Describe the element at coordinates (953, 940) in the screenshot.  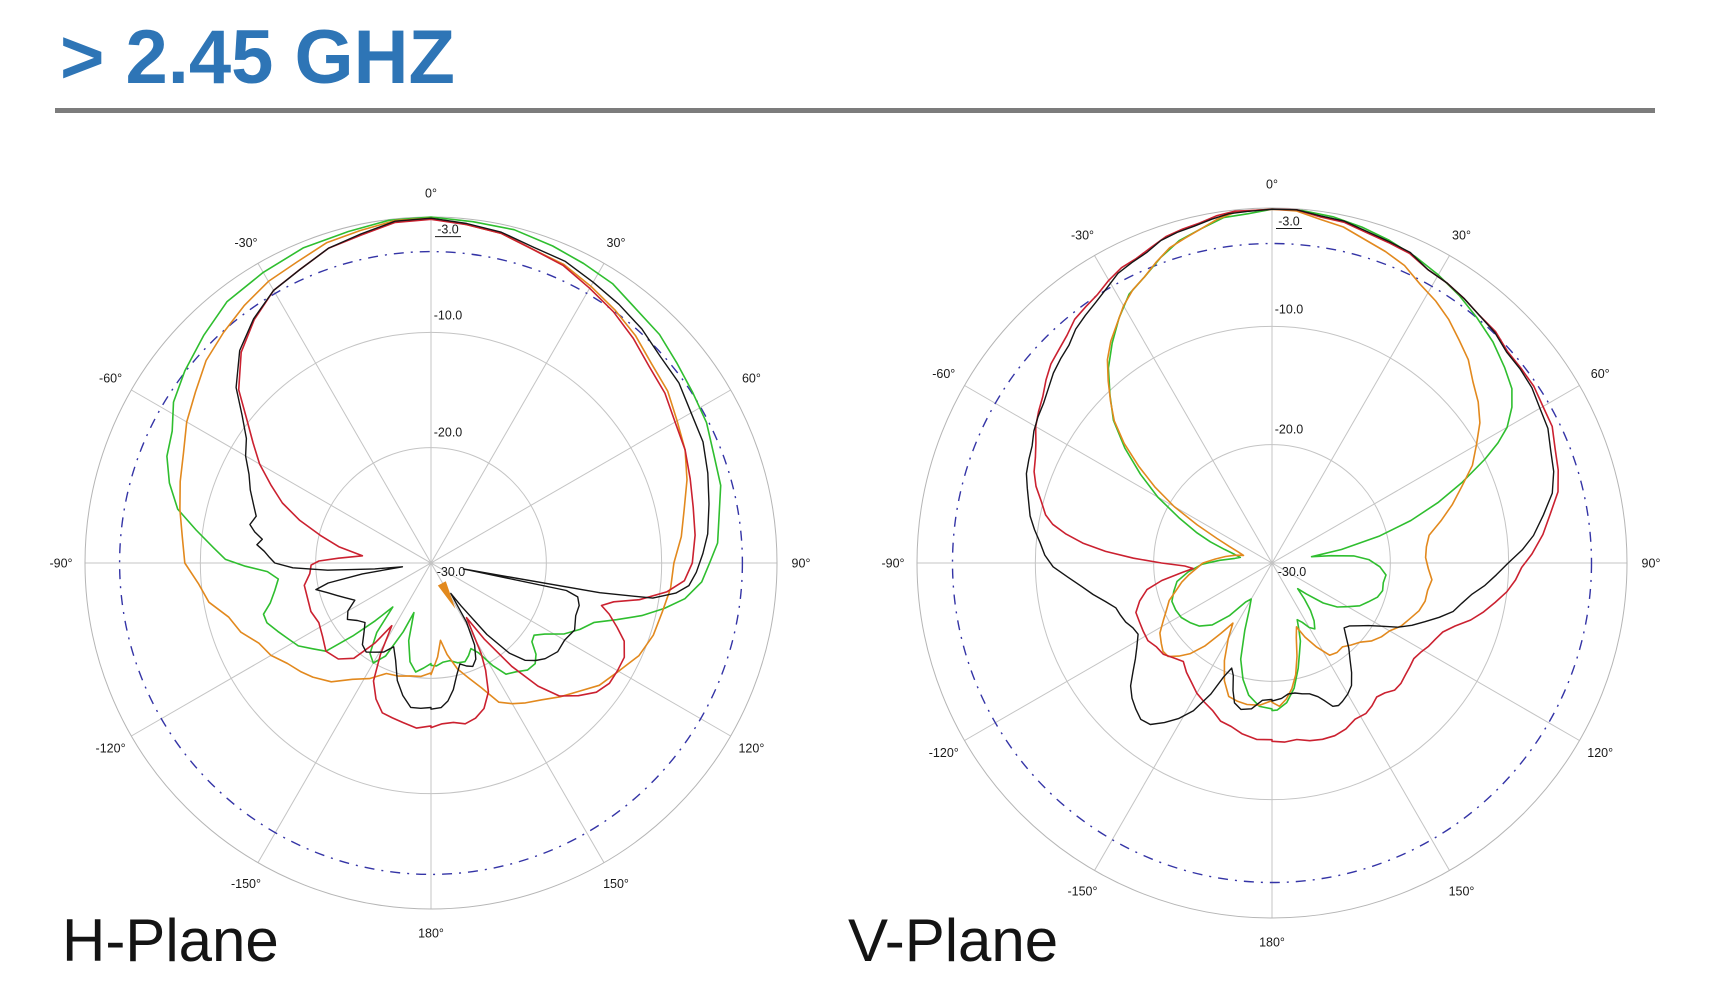
I see `v-plane-label: V-Plane` at that location.